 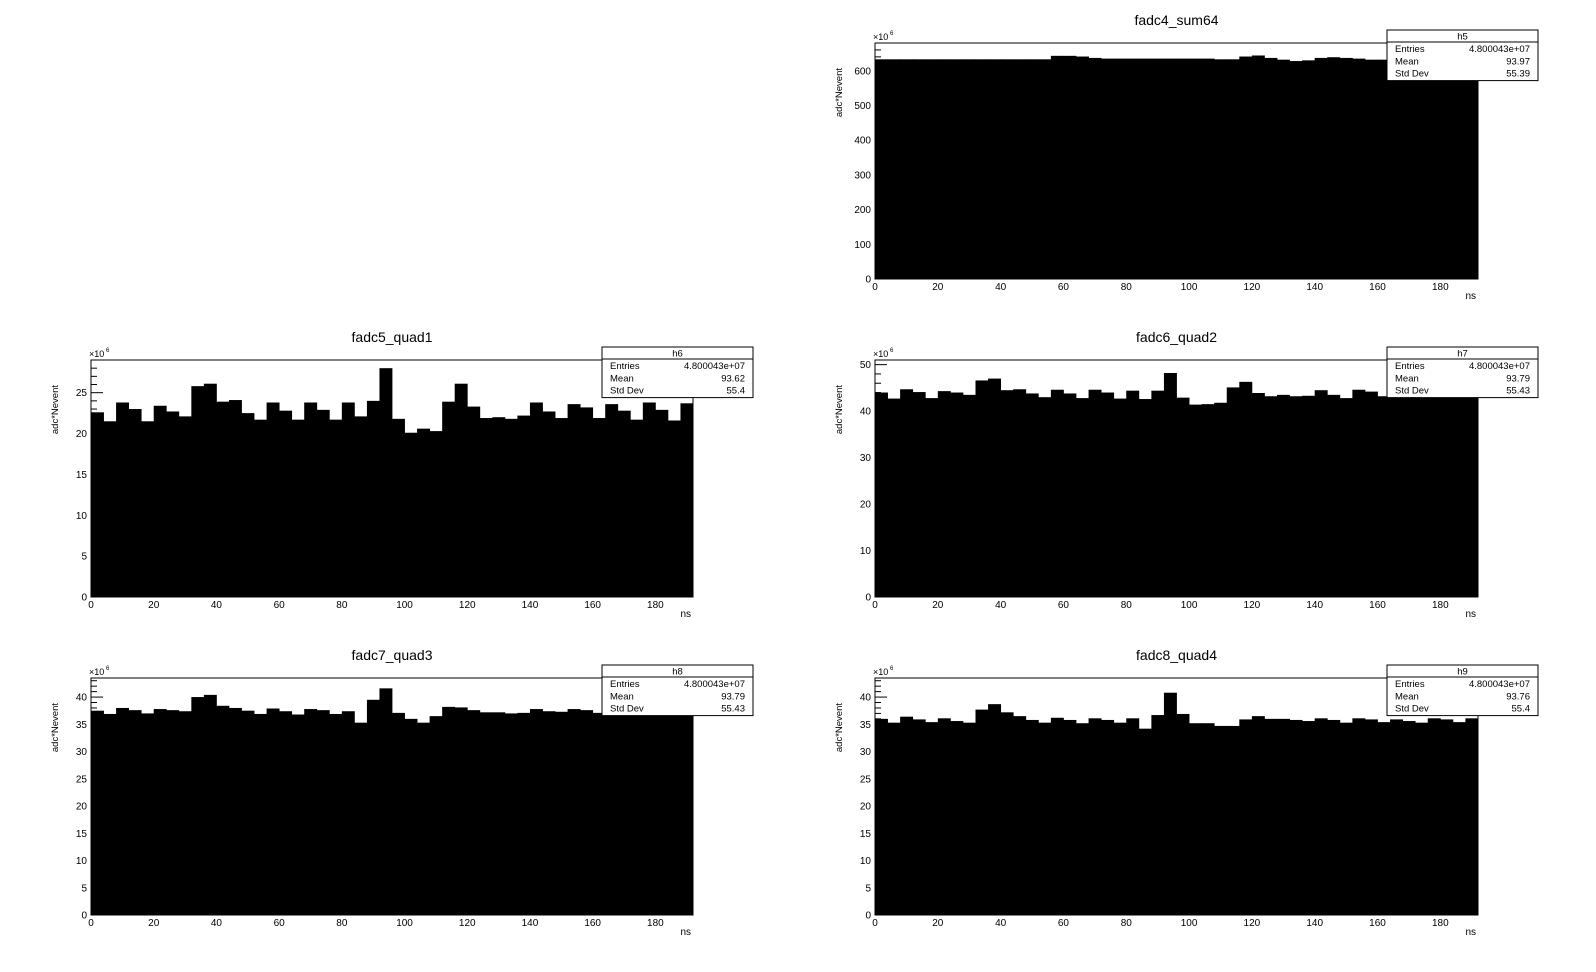 I want to click on y-tick-label: 30, so click(x=866, y=752).